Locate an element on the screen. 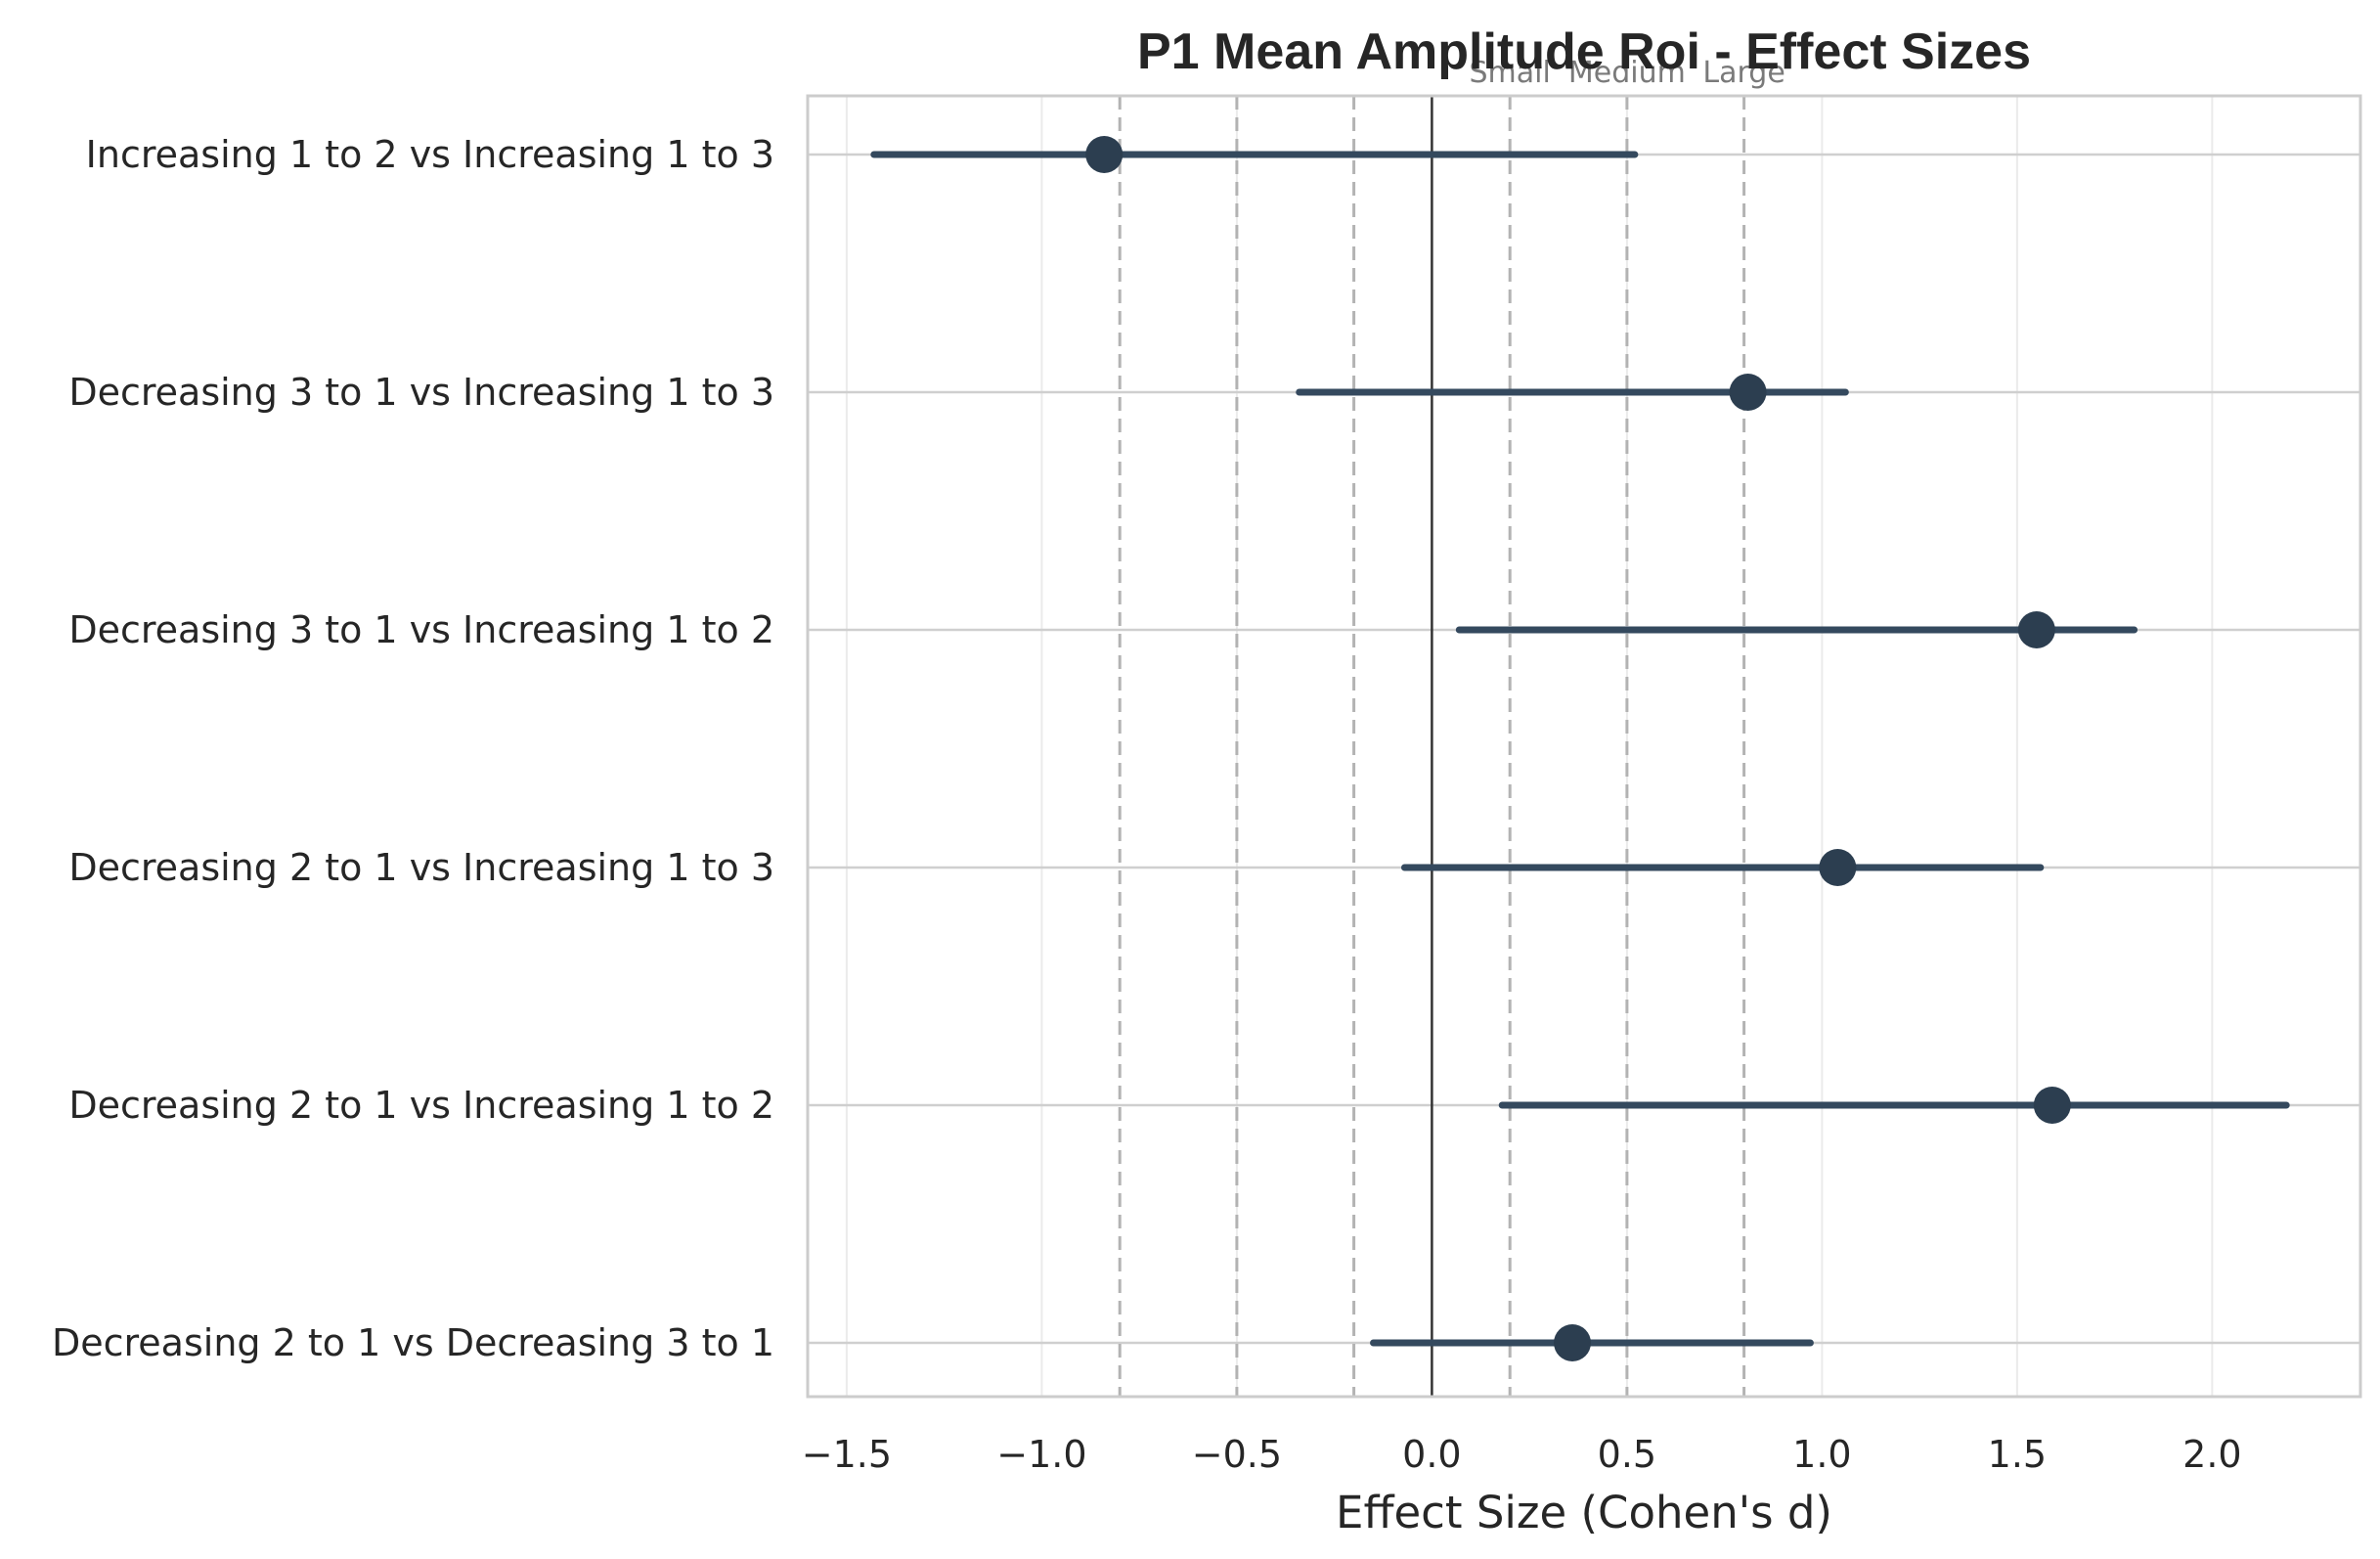 The image size is (2380, 1559). x-tick-label: −0.5 is located at coordinates (1237, 1454).